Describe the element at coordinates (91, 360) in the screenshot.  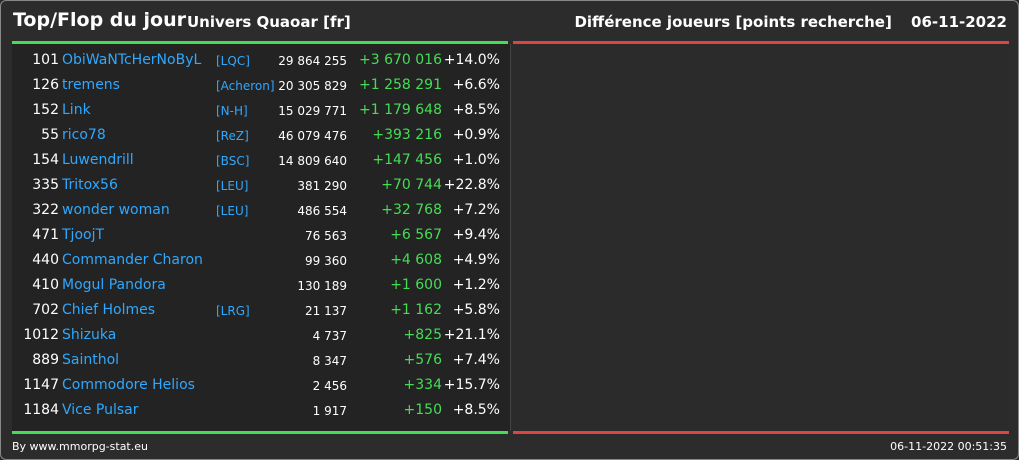
I see `player-link: Sainthol` at that location.